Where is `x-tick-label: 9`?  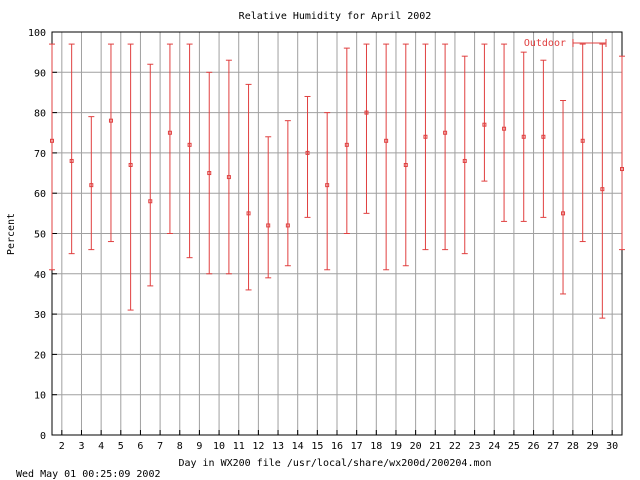
x-tick-label: 9 is located at coordinates (199, 446).